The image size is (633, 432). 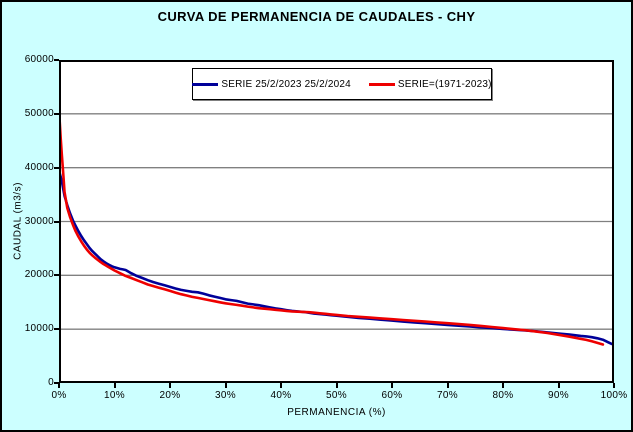 I want to click on legend-line-navy, so click(x=205, y=84).